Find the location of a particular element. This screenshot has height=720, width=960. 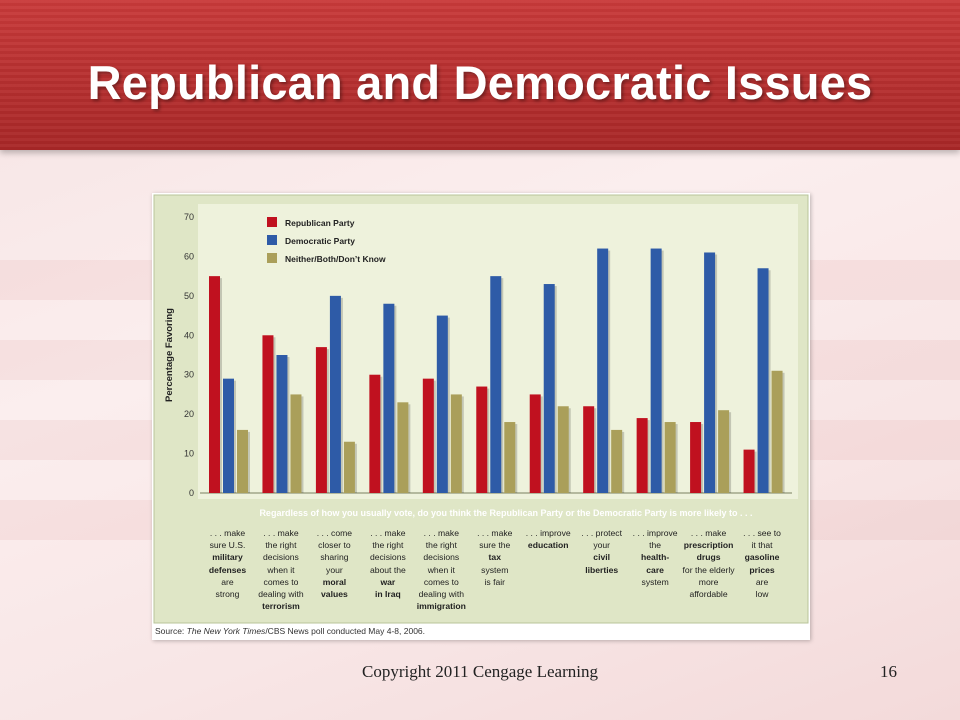

source-italic: The New York Times is located at coordinates (226, 631).